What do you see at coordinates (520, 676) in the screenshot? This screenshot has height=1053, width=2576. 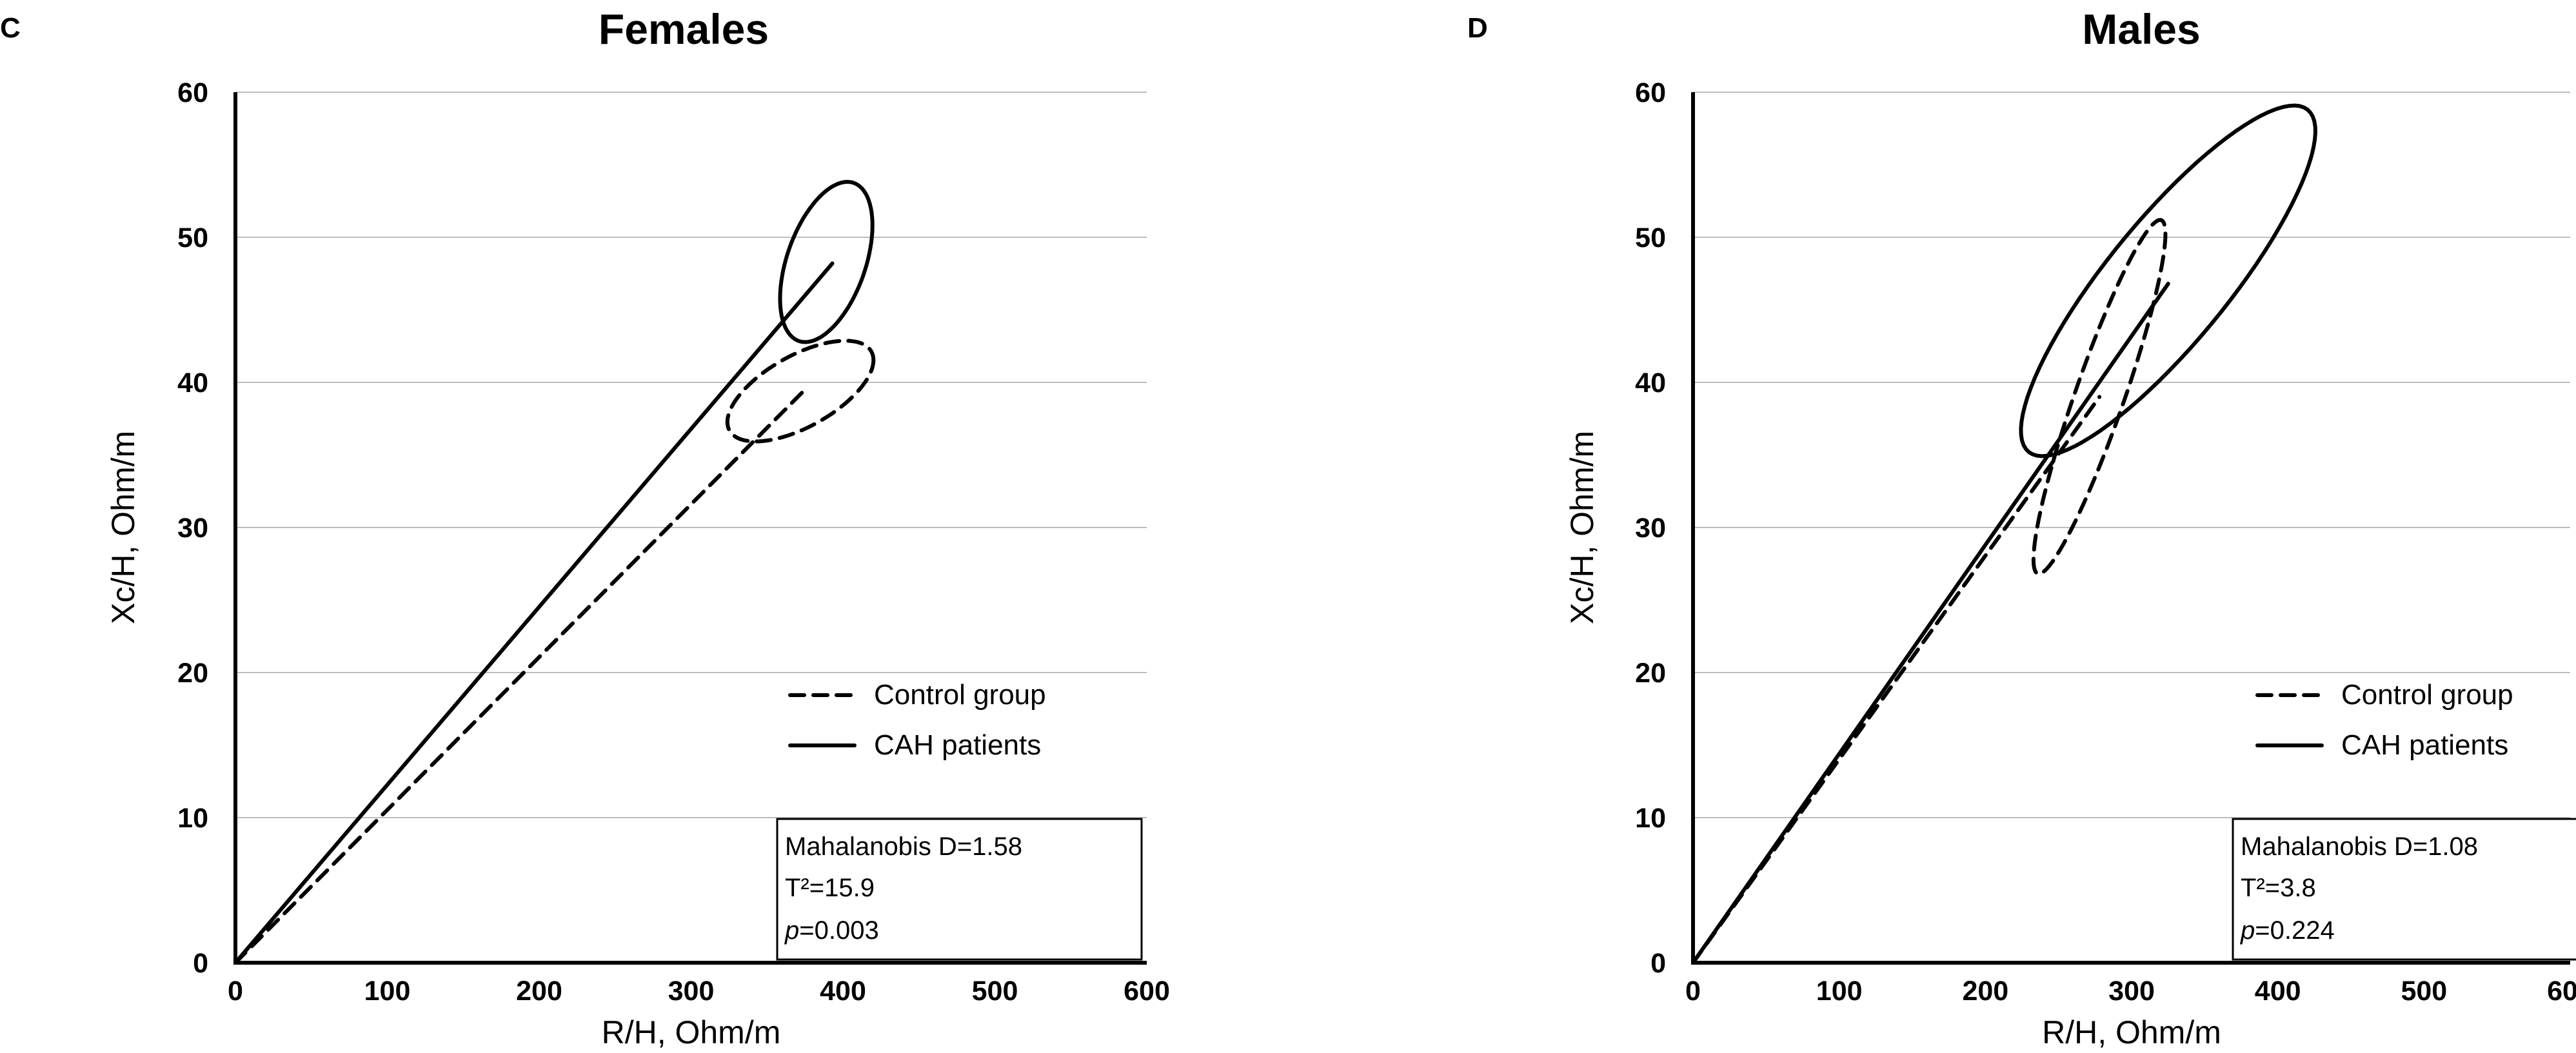 I see `vector-line-control-group` at bounding box center [520, 676].